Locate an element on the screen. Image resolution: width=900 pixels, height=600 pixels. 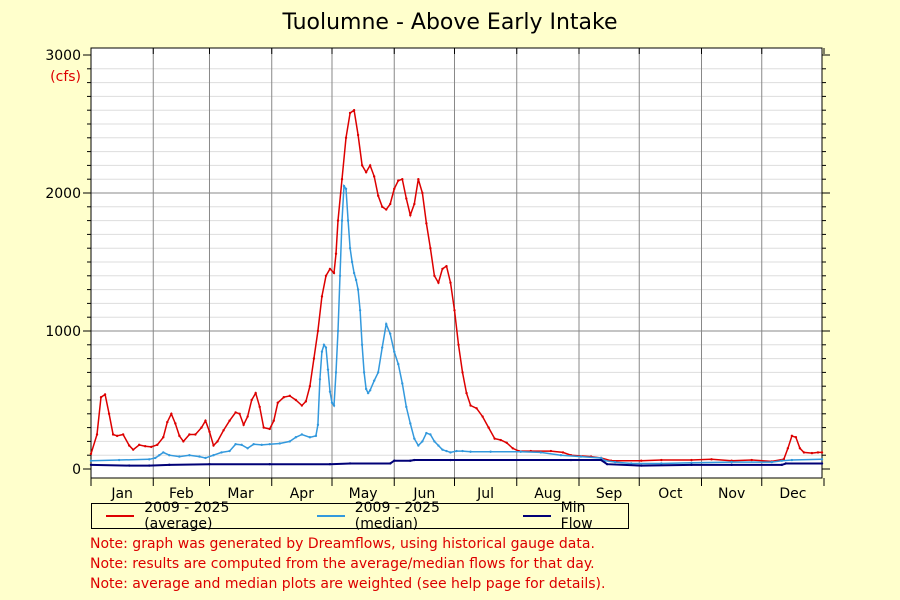
legend-swatch-median is located at coordinates (330, 516).